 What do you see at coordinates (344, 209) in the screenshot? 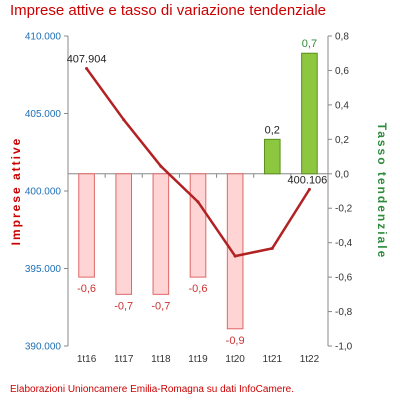
I see `right-axis-tick-label: -0,2` at bounding box center [344, 209].